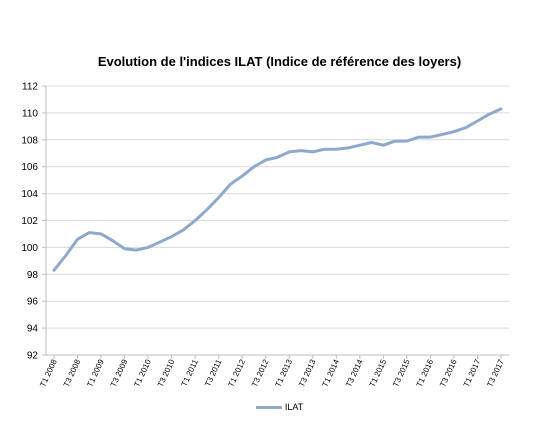  What do you see at coordinates (190, 373) in the screenshot?
I see `x-tick-label: T1 2011` at bounding box center [190, 373].